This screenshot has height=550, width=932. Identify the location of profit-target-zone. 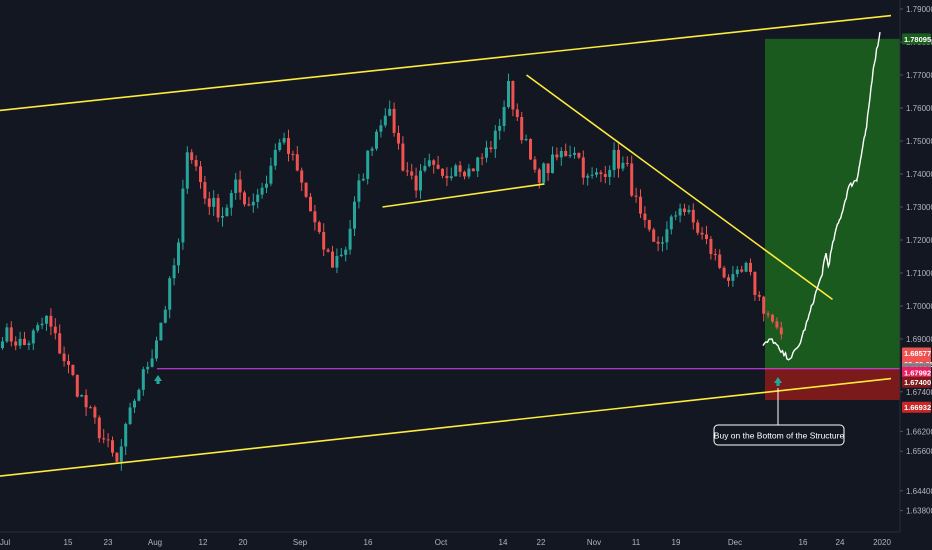
(832, 203).